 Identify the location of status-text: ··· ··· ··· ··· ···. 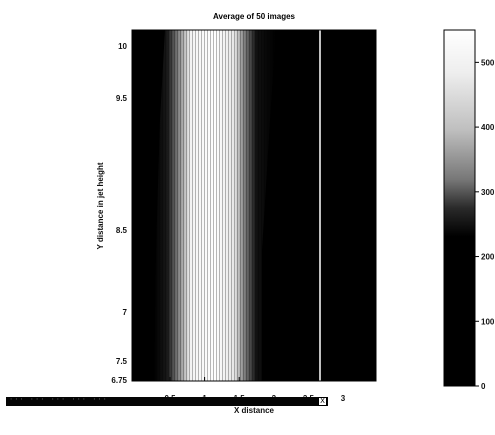
(58, 400).